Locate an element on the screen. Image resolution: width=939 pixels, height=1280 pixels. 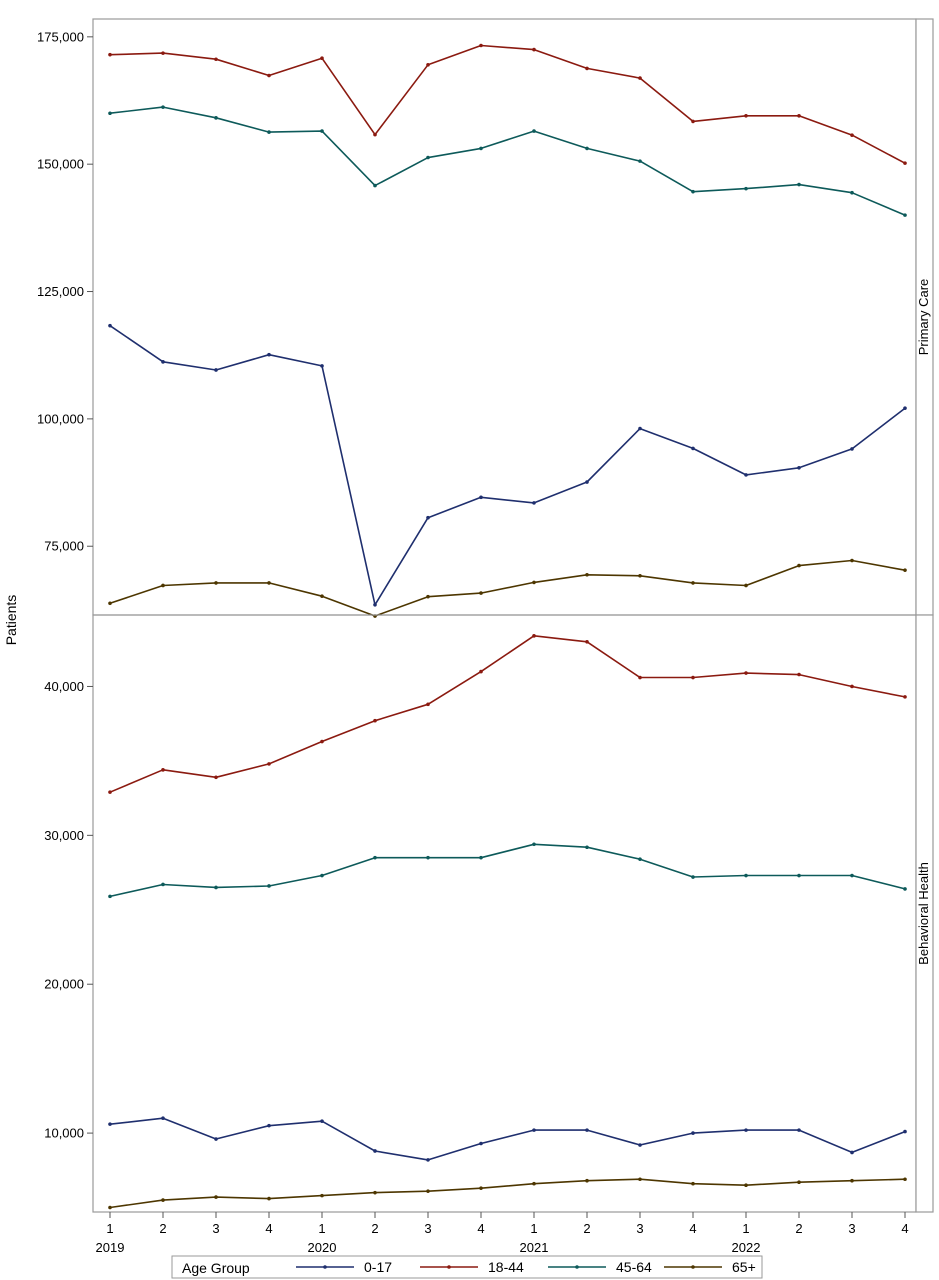
x-year-label: 2021 is located at coordinates (534, 1247).